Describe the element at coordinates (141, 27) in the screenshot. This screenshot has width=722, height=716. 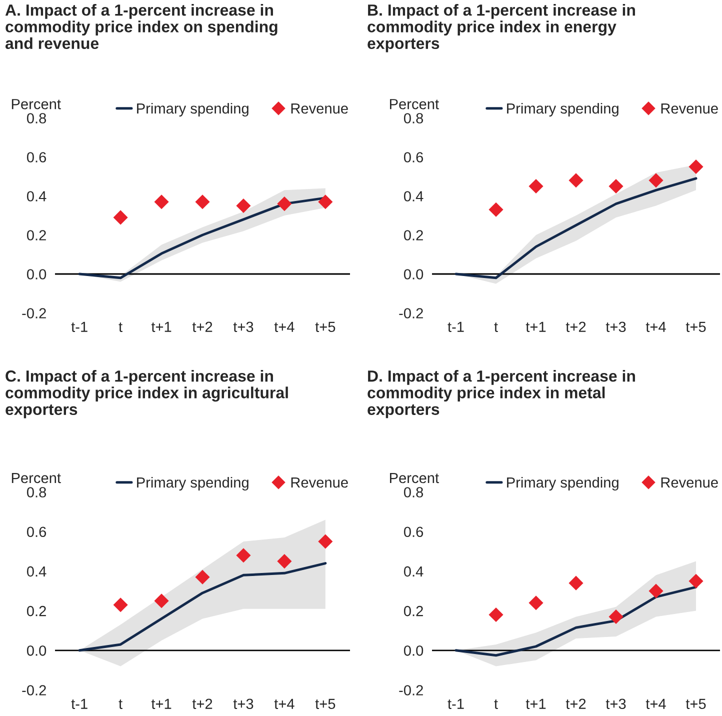
I see `chart-title: A. Impact of a 1-percent increase in commodity price index on spending and revenue` at that location.